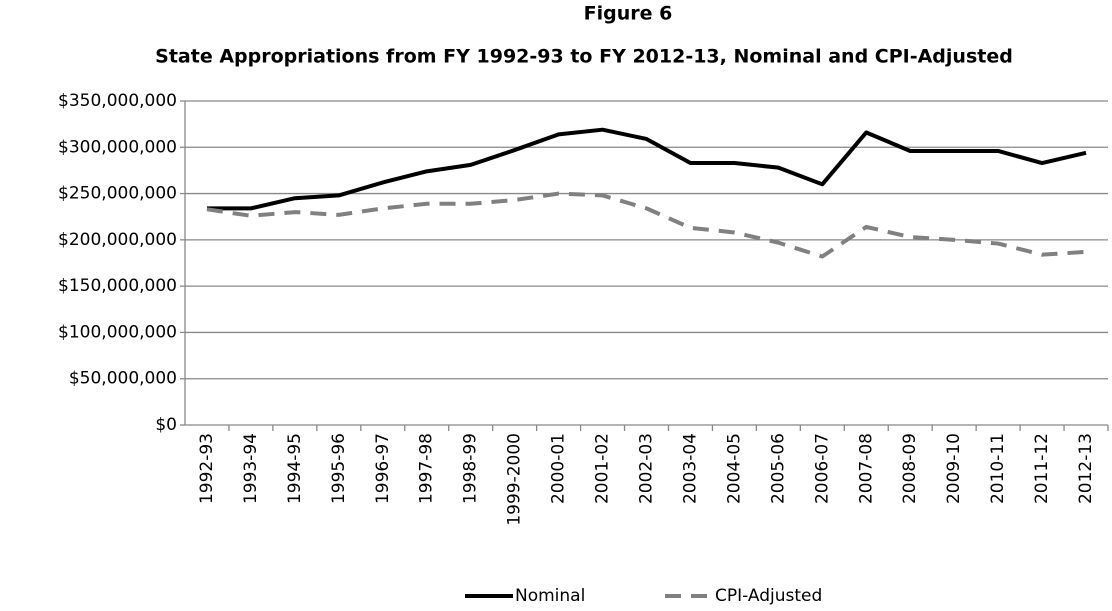 Image resolution: width=1112 pixels, height=611 pixels. I want to click on x-tick-label: 2008-09, so click(910, 468).